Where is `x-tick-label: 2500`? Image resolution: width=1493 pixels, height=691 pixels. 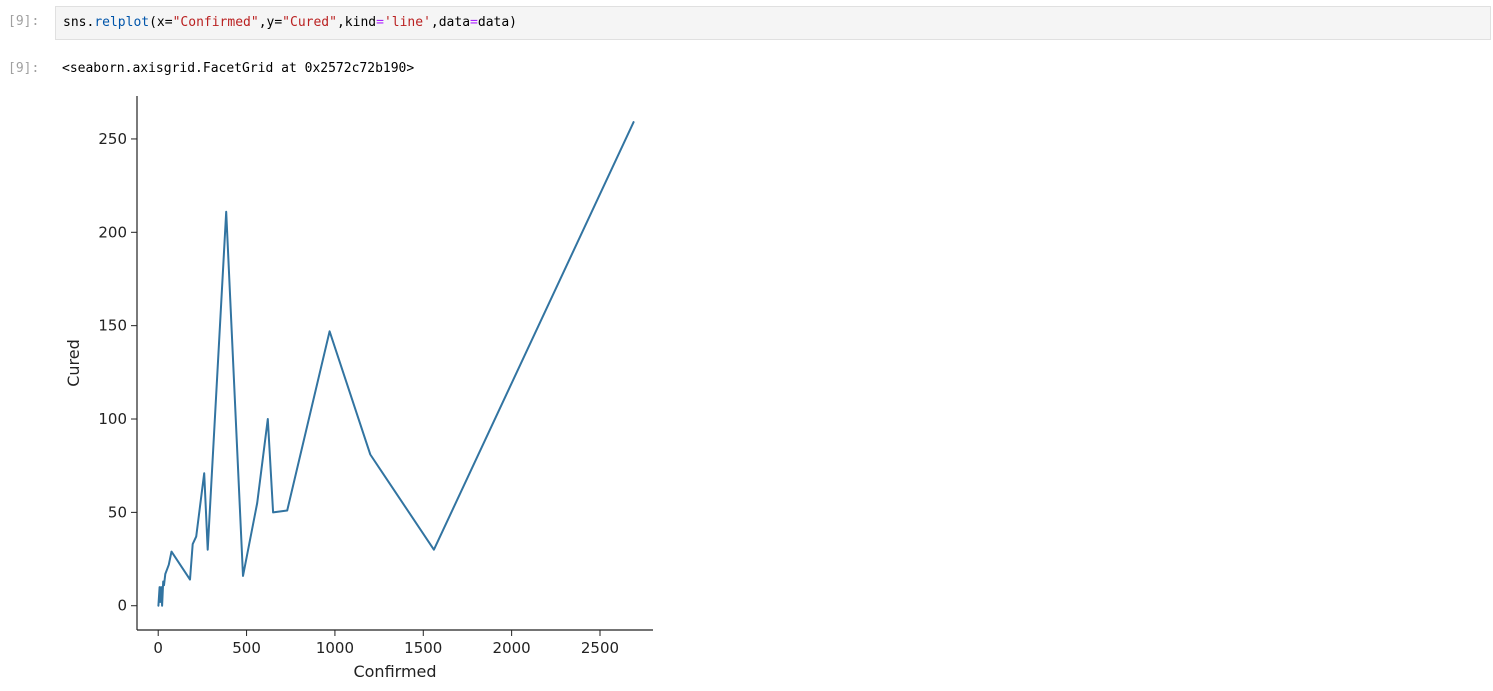 x-tick-label: 2500 is located at coordinates (600, 648).